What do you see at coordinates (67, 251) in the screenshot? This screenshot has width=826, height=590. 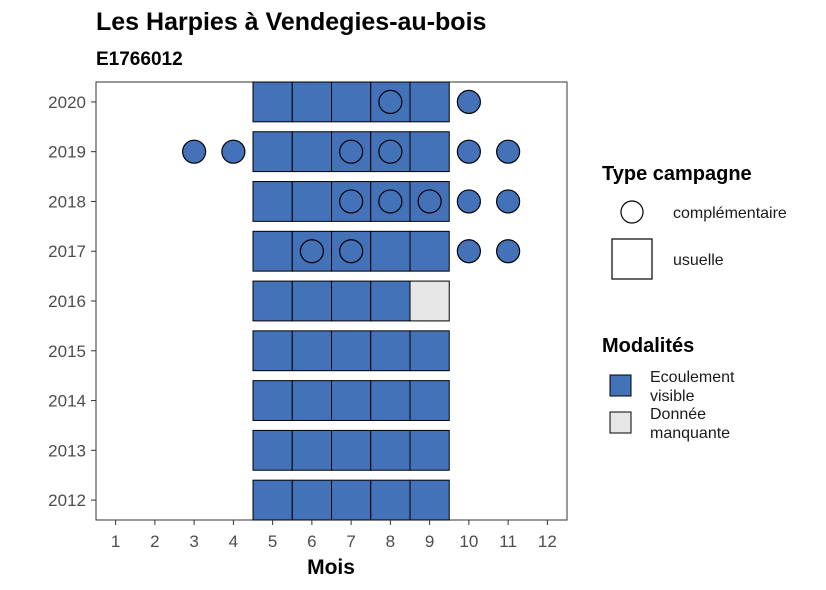 I see `y-tick-label-2017: 2017` at bounding box center [67, 251].